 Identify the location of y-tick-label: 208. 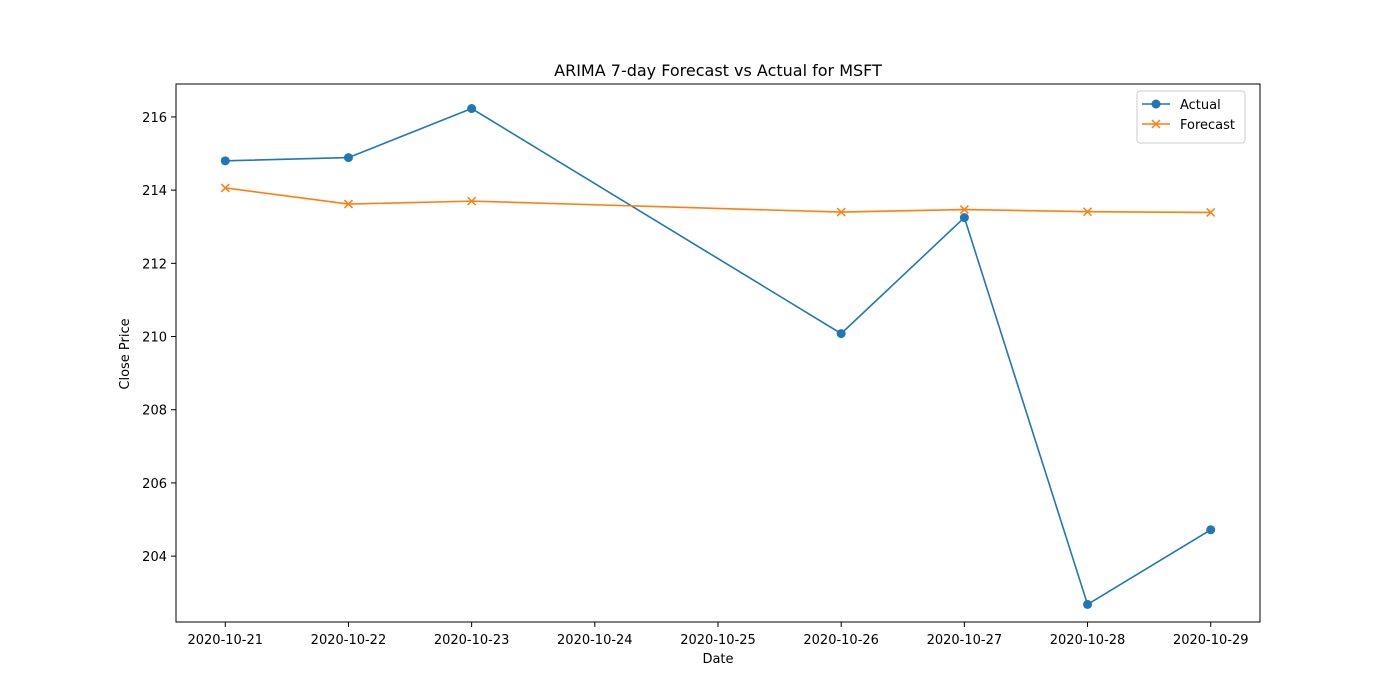
(154, 411).